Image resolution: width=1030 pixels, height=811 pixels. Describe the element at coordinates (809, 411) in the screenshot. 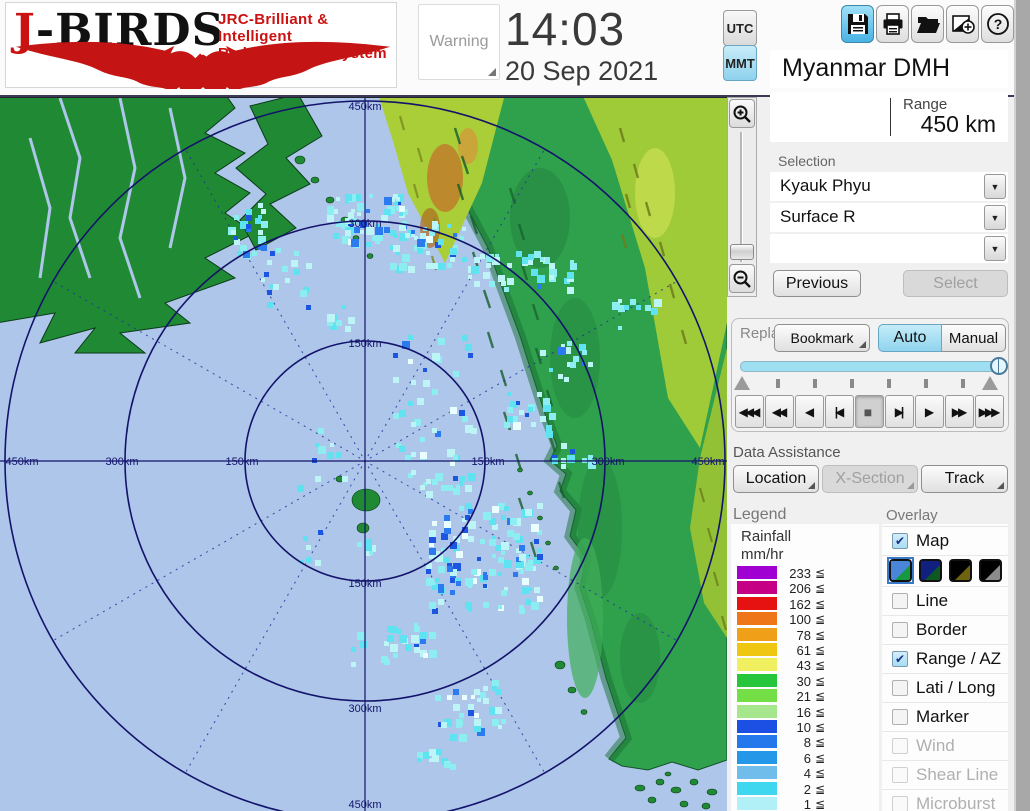

I see `rewind-button: ◀` at that location.